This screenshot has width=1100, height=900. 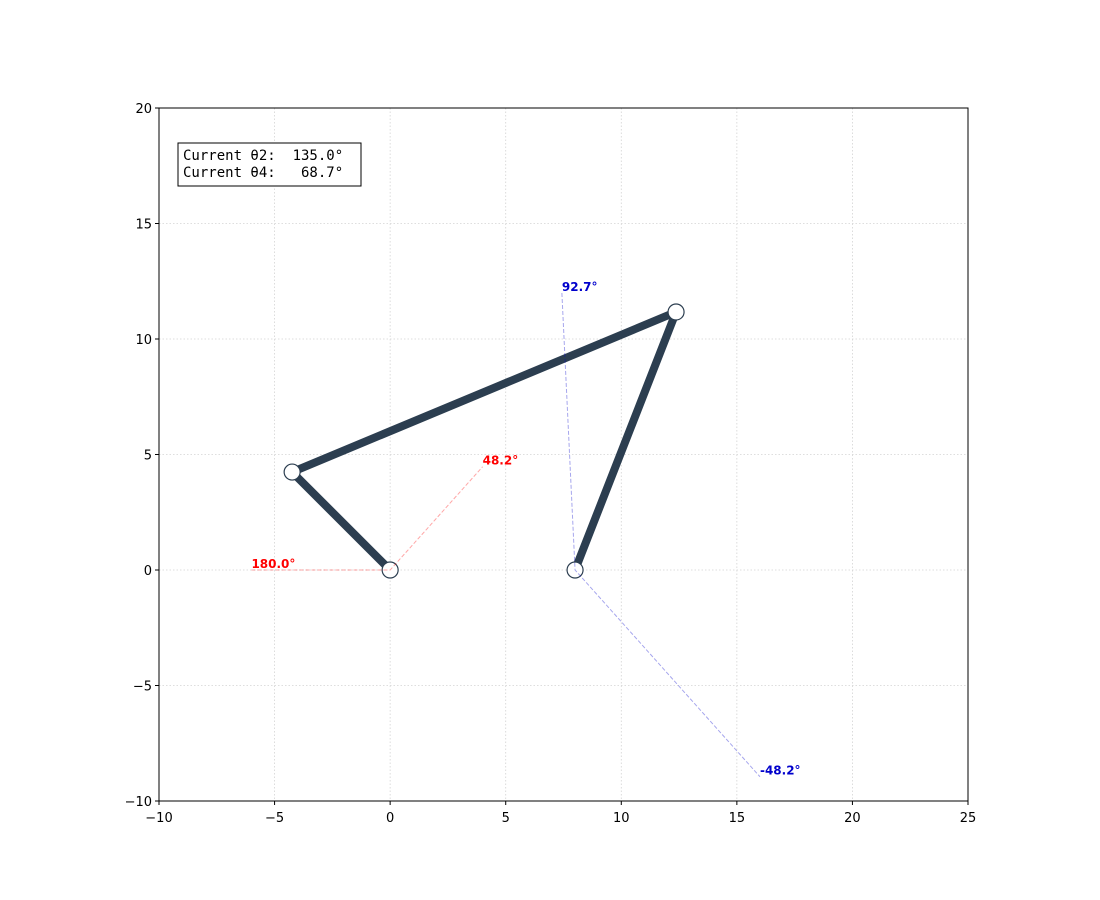 I want to click on info-text: Current θ4: 68.7°, so click(x=263, y=173).